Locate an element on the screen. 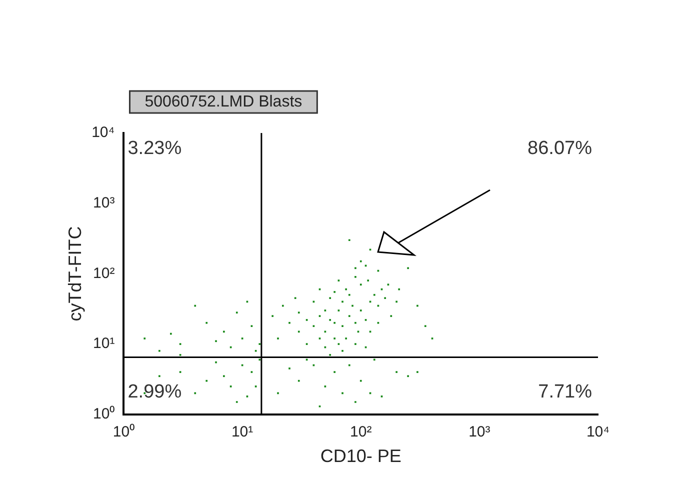 The width and height of the screenshot is (691, 498). annotation: 2.99% is located at coordinates (155, 392).